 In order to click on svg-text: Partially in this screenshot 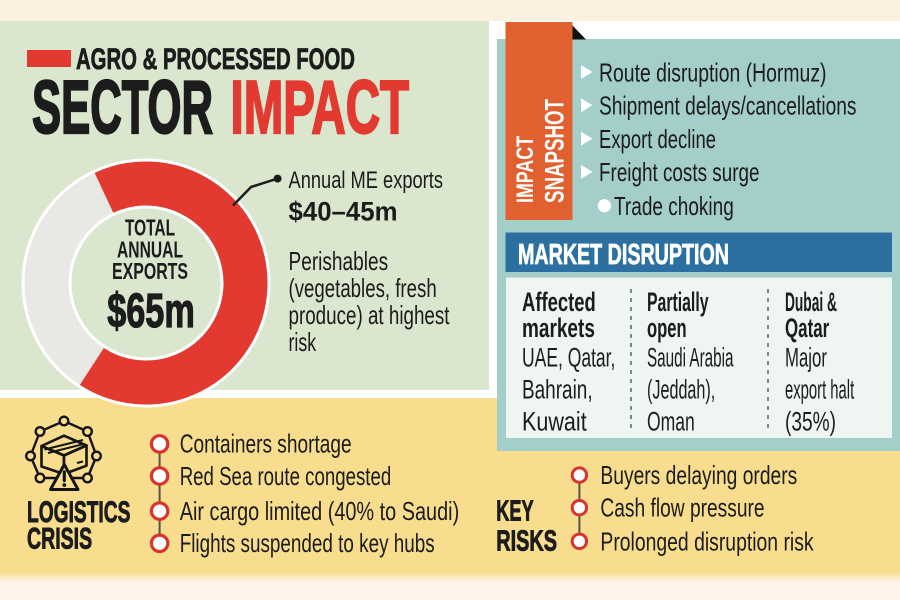, I will do `click(678, 302)`.